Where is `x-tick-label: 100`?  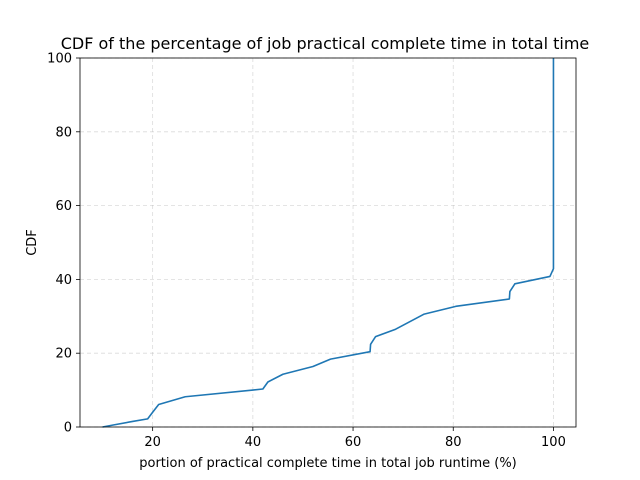
x-tick-label: 100 is located at coordinates (553, 442).